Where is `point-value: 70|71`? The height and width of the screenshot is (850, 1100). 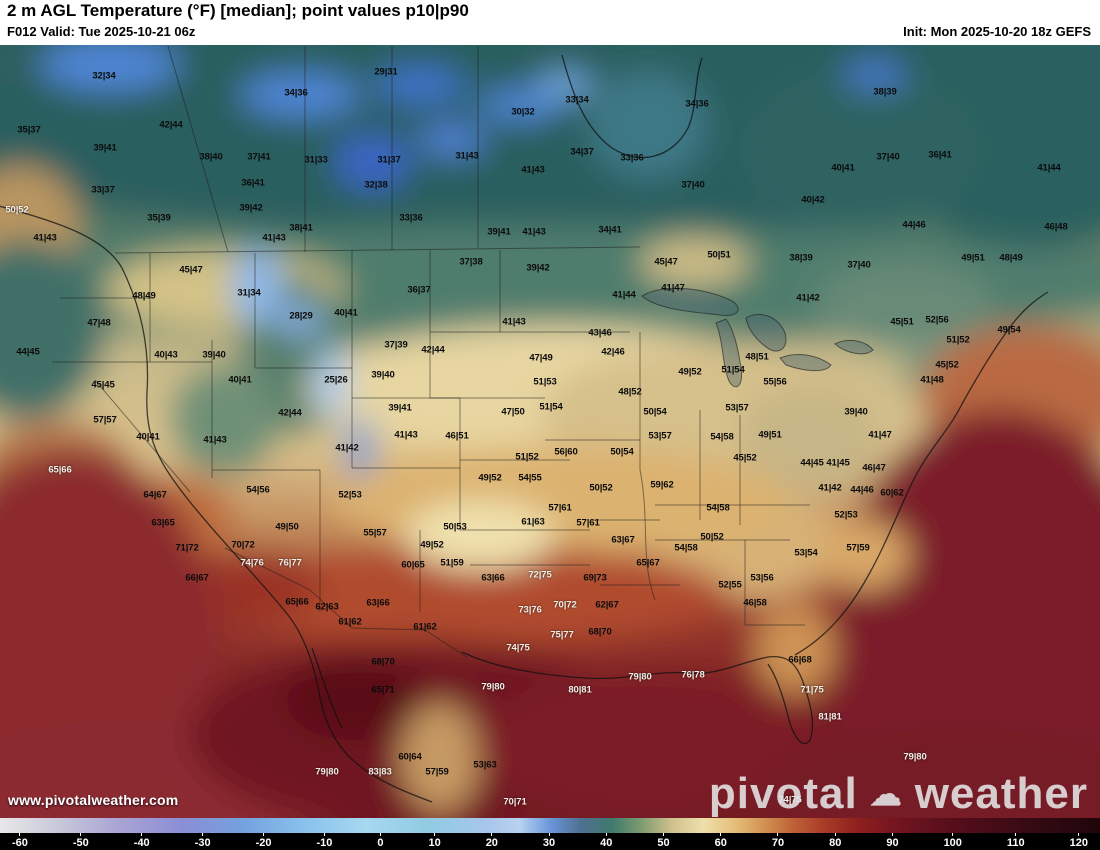 point-value: 70|71 is located at coordinates (515, 802).